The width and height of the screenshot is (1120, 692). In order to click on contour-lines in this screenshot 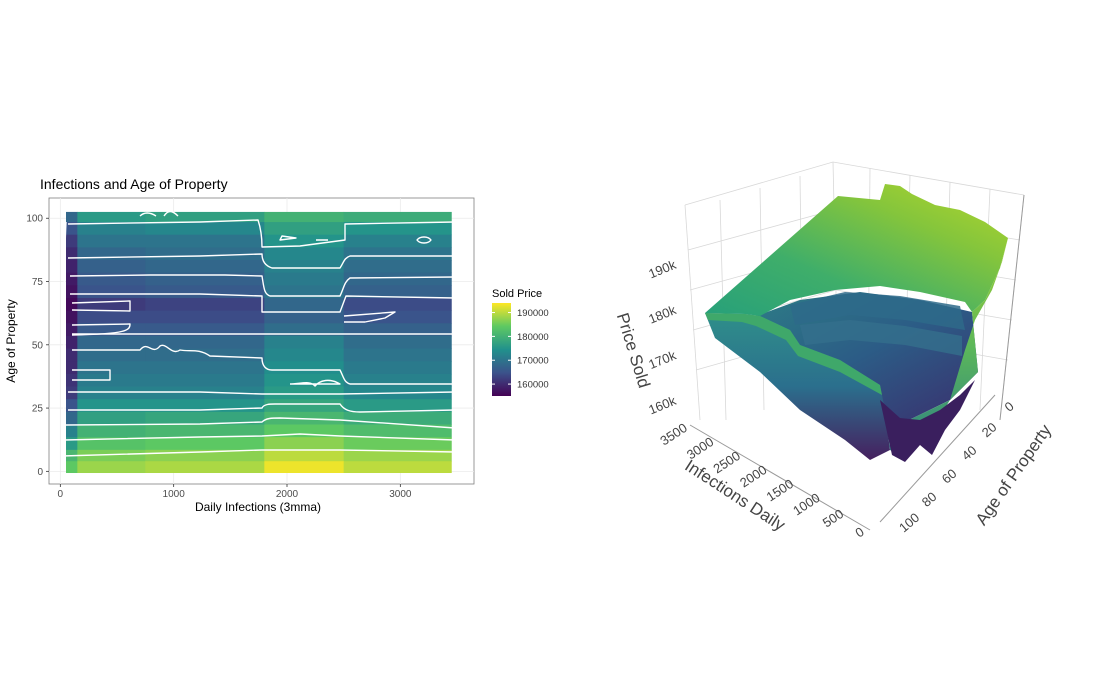, I will do `click(258, 338)`.